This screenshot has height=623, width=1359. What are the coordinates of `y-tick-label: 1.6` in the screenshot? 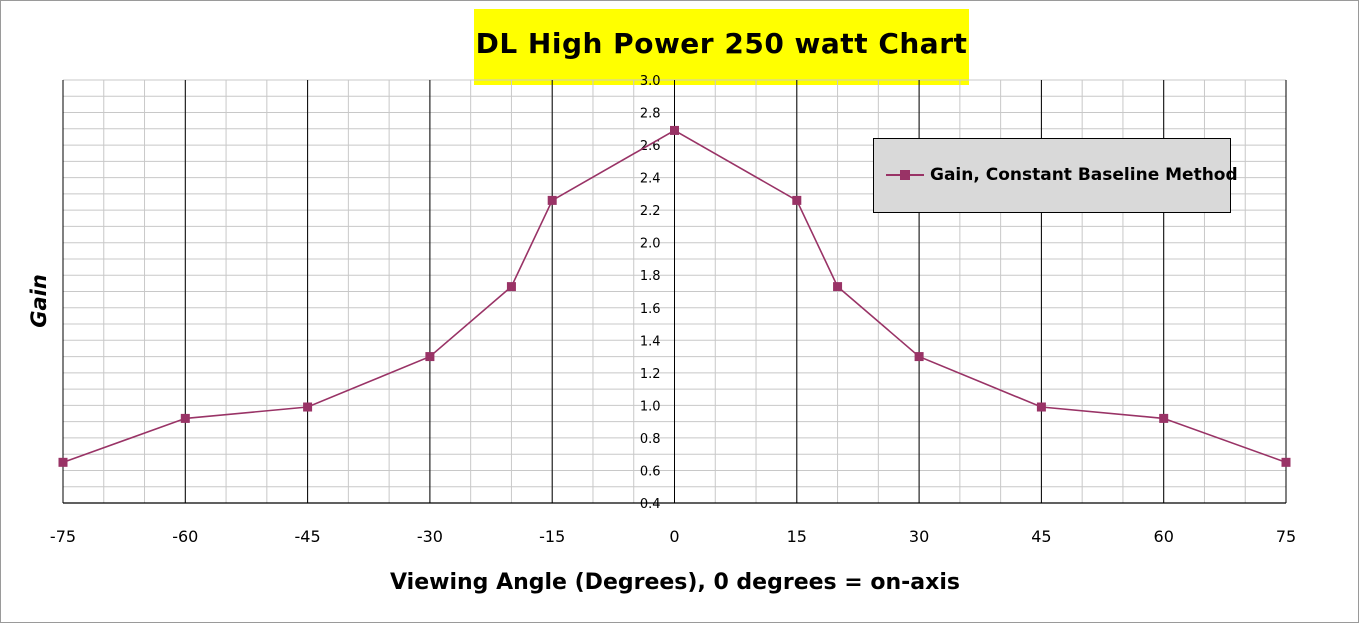 It's located at (650, 309).